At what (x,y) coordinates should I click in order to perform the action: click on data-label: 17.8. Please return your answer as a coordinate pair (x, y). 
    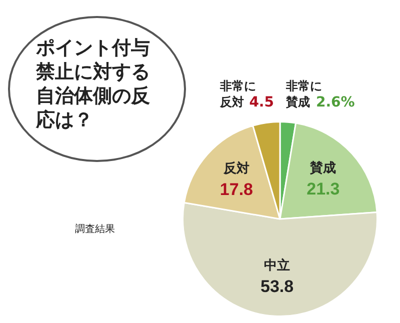
    Looking at the image, I should click on (237, 189).